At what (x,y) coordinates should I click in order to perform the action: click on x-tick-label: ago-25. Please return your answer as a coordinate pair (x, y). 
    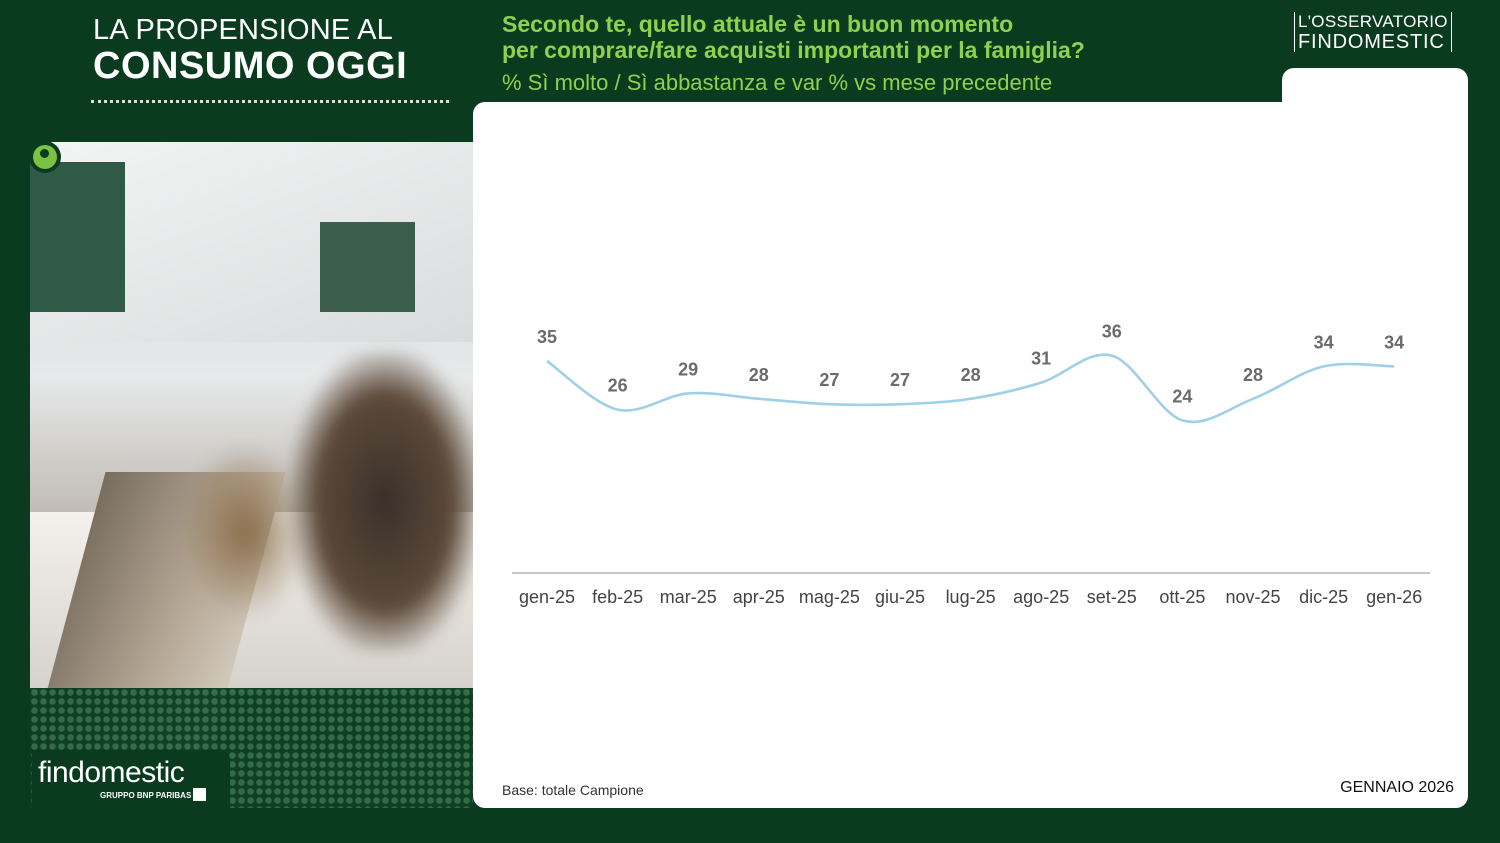
    Looking at the image, I should click on (1041, 597).